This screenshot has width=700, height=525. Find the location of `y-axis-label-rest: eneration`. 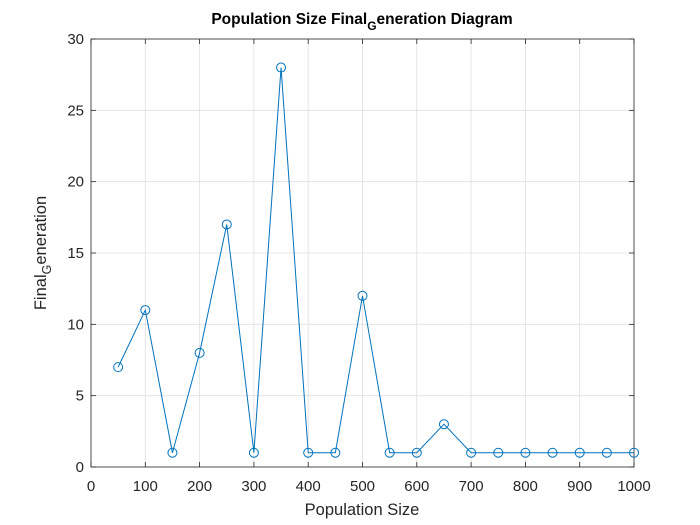

y-axis-label-rest: eneration is located at coordinates (41, 230).